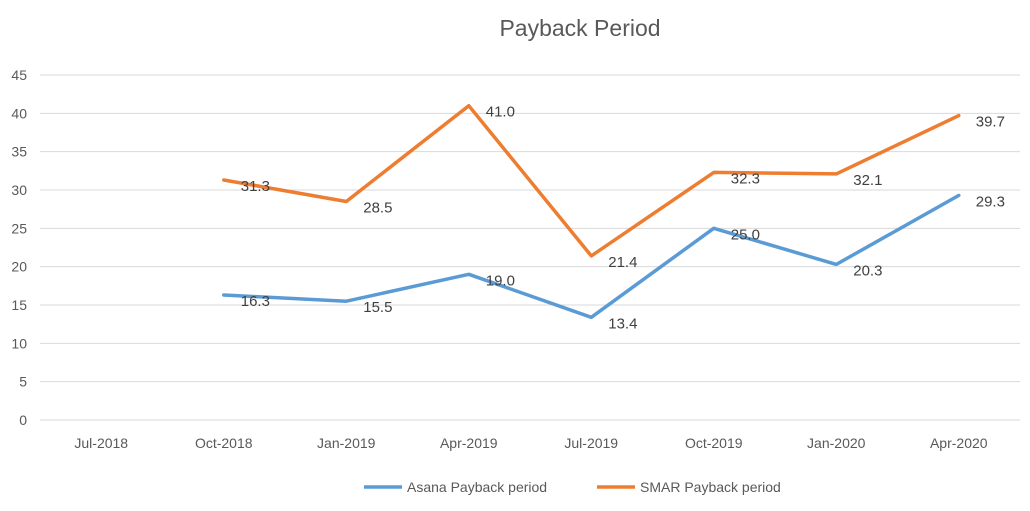  What do you see at coordinates (990, 122) in the screenshot?
I see `data-label: 39.7` at bounding box center [990, 122].